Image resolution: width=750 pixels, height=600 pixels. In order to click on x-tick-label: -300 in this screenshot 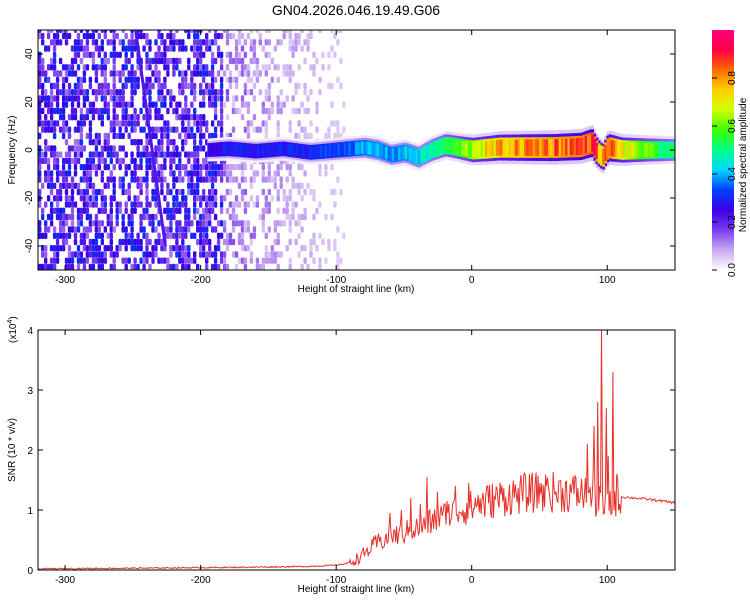, I will do `click(65, 280)`.